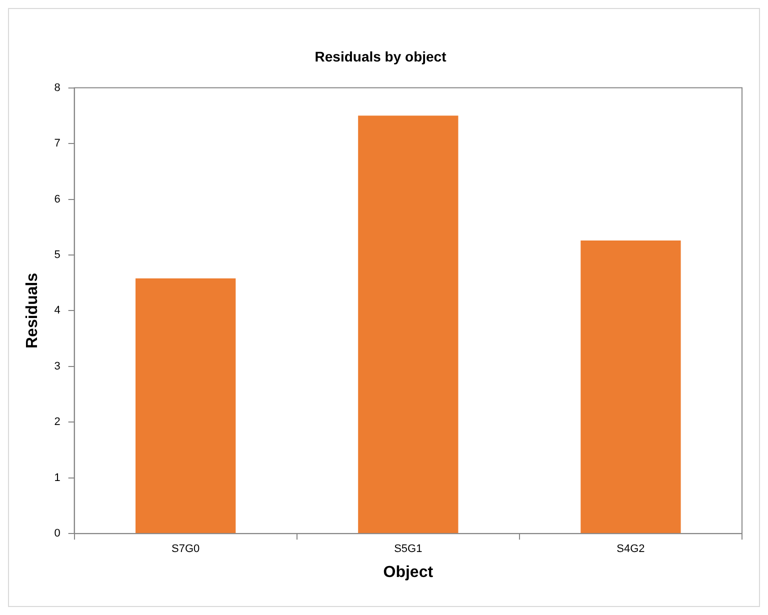 The height and width of the screenshot is (615, 768). Describe the element at coordinates (57, 144) in the screenshot. I see `y-tick-label: 7` at that location.